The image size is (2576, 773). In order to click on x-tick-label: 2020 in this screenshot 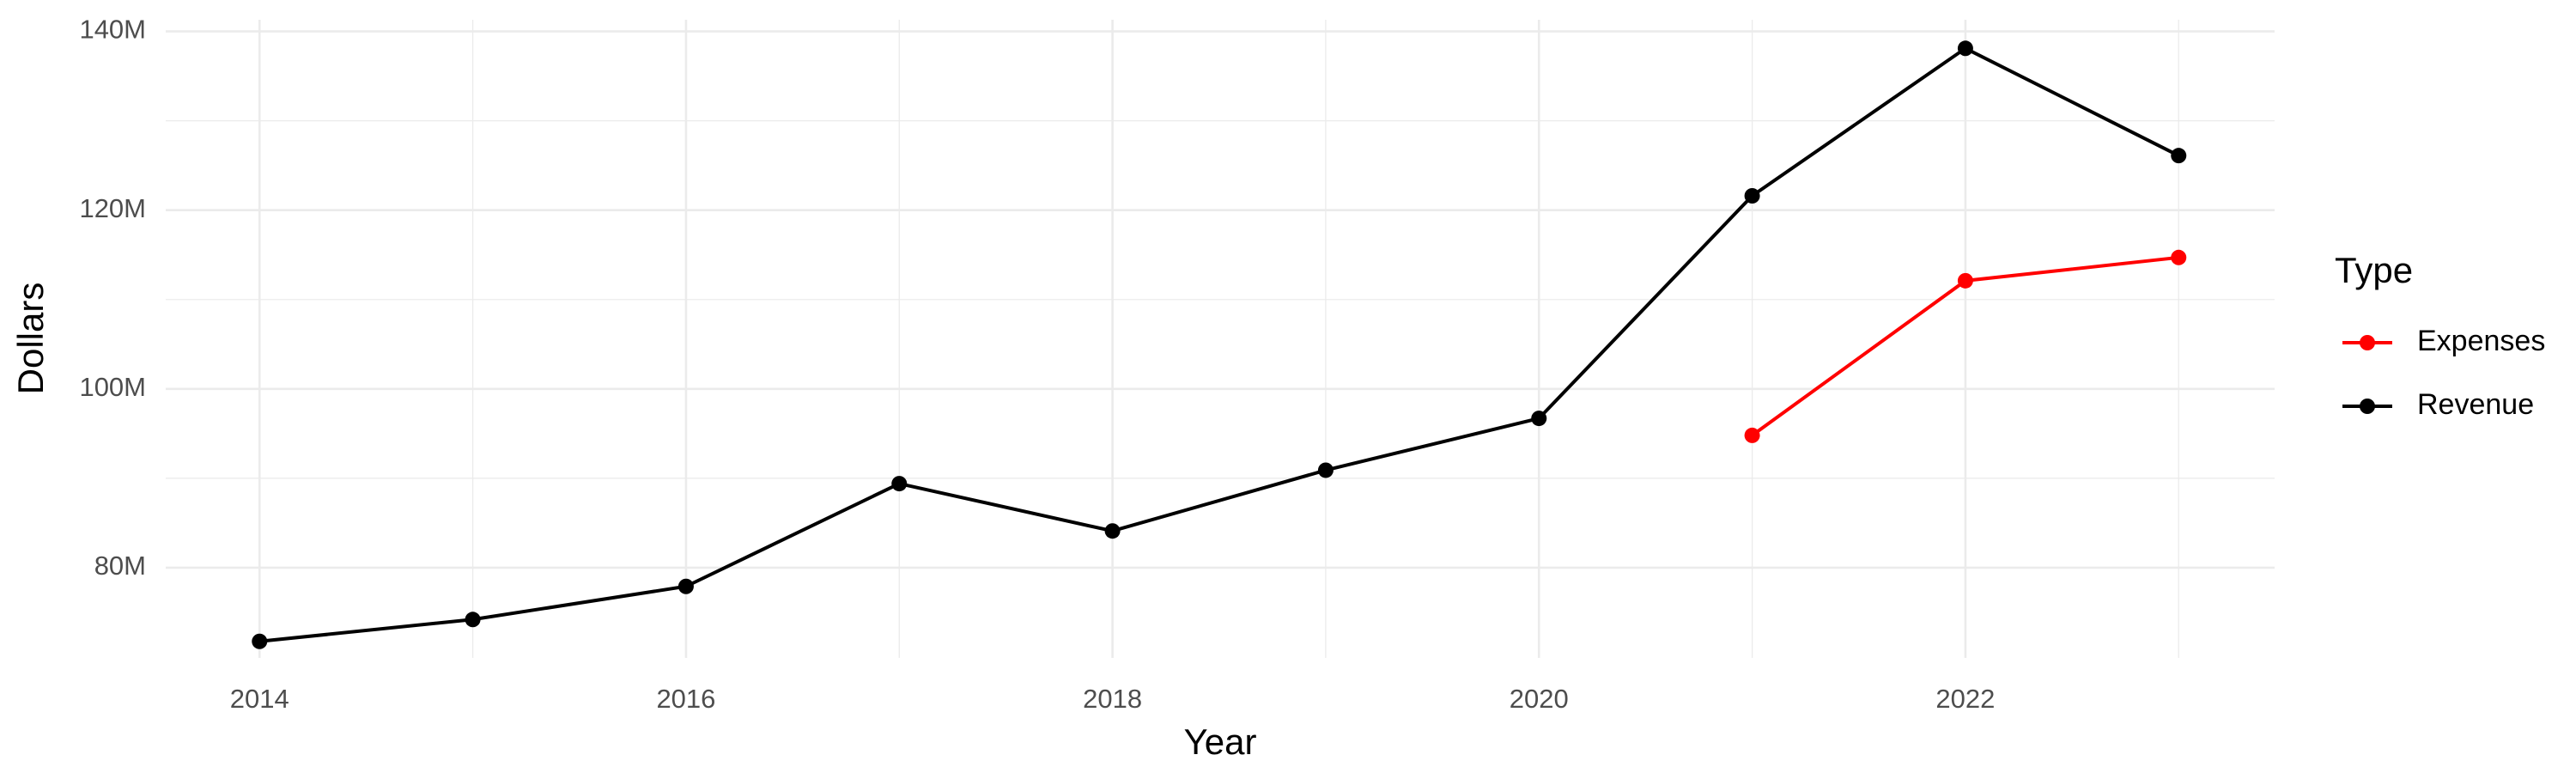, I will do `click(1539, 699)`.